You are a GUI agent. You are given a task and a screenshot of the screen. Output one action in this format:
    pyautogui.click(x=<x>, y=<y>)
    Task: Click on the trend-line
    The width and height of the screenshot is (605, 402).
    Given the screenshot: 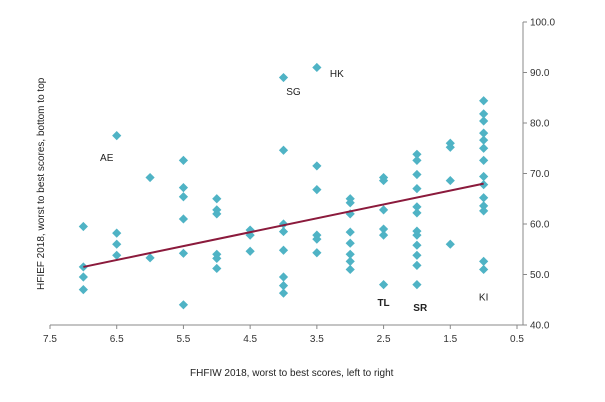 What is the action you would take?
    pyautogui.click(x=283, y=225)
    